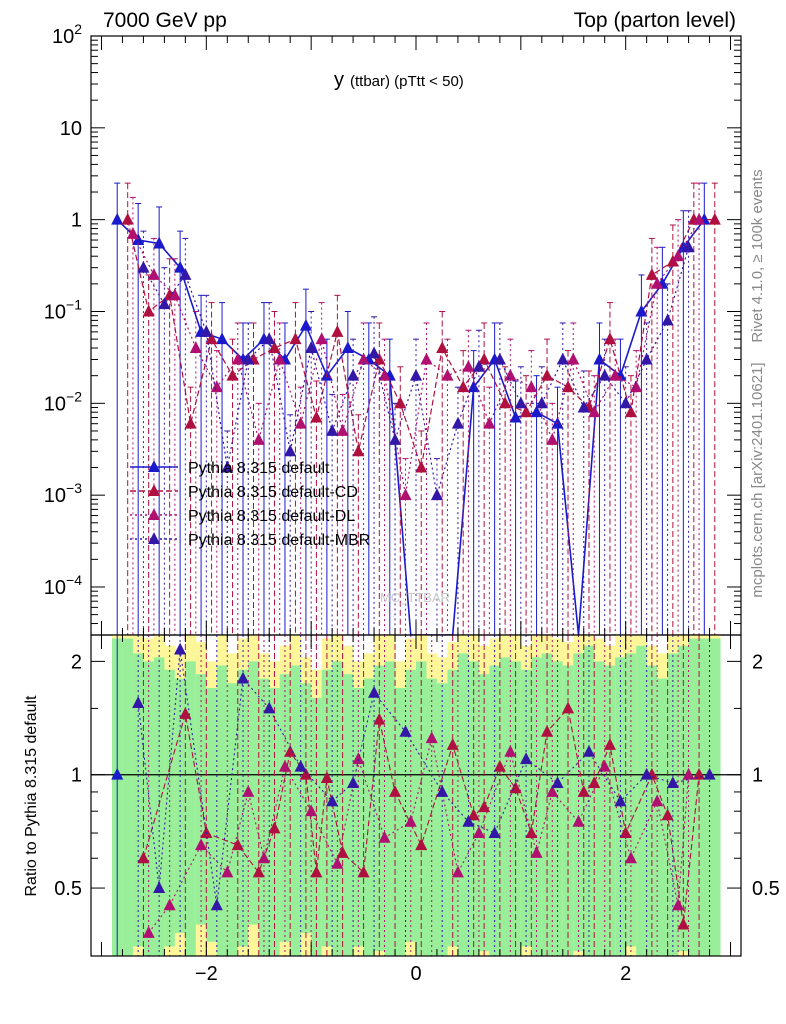  Describe the element at coordinates (76, 662) in the screenshot. I see `ratio-y-tick-label: 2` at that location.